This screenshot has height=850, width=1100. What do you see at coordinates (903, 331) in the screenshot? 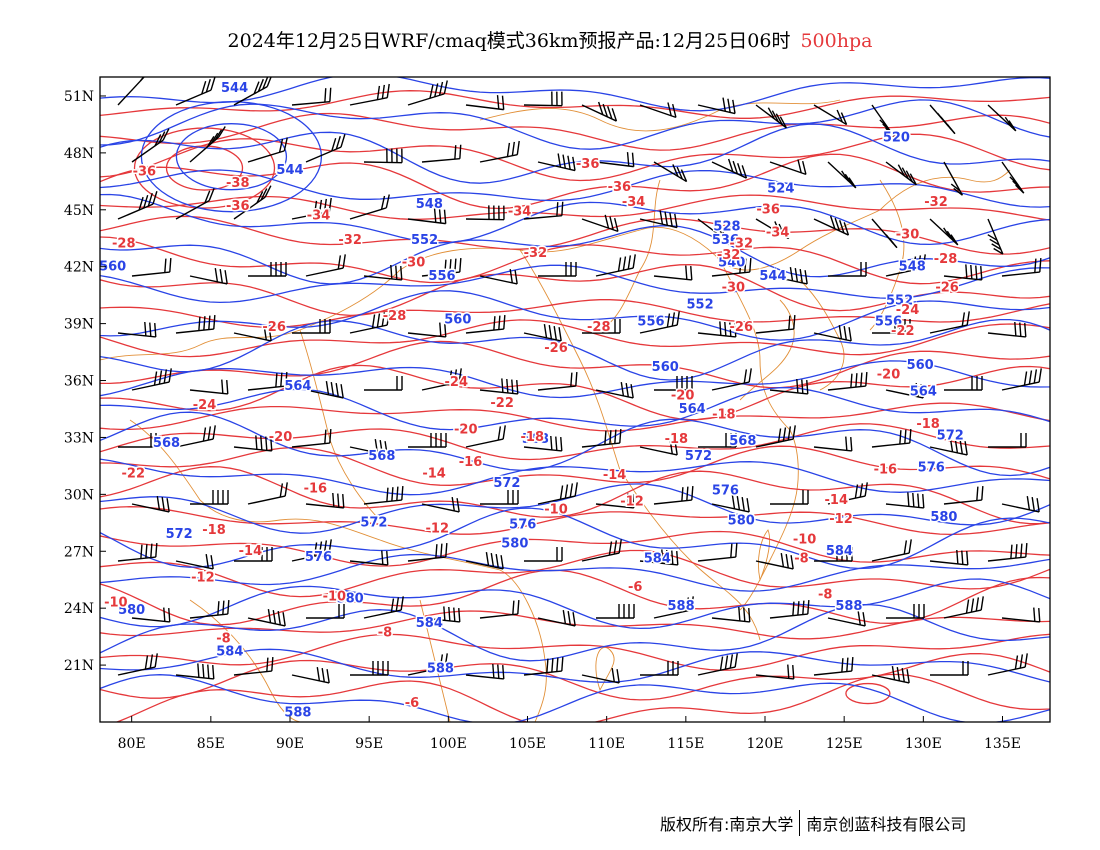
I see `temperature-contour-label: -22` at bounding box center [903, 331].